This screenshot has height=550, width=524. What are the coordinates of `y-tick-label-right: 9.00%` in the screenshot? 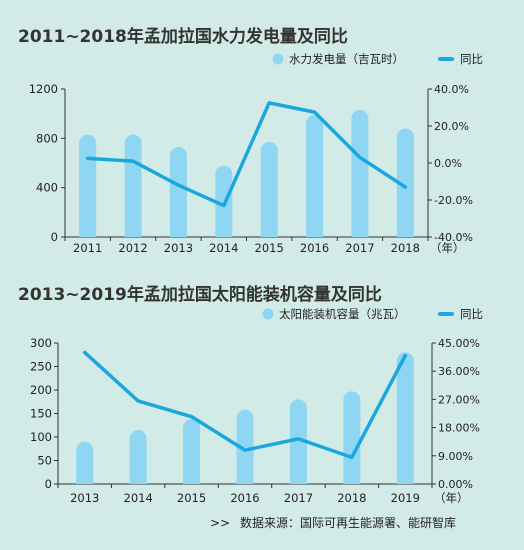 It's located at (455, 456).